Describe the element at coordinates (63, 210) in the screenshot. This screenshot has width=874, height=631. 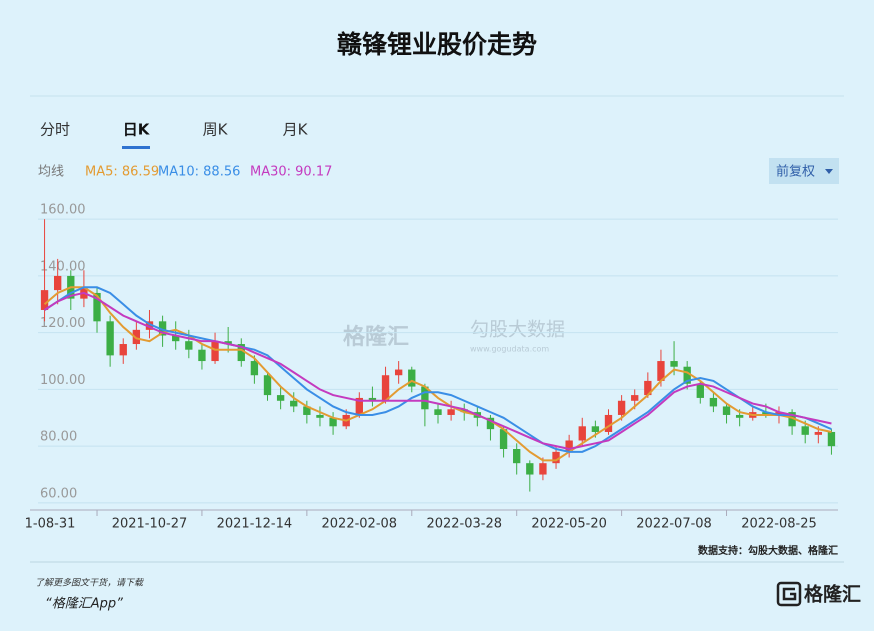
I see `y-tick-label: 160.00` at that location.